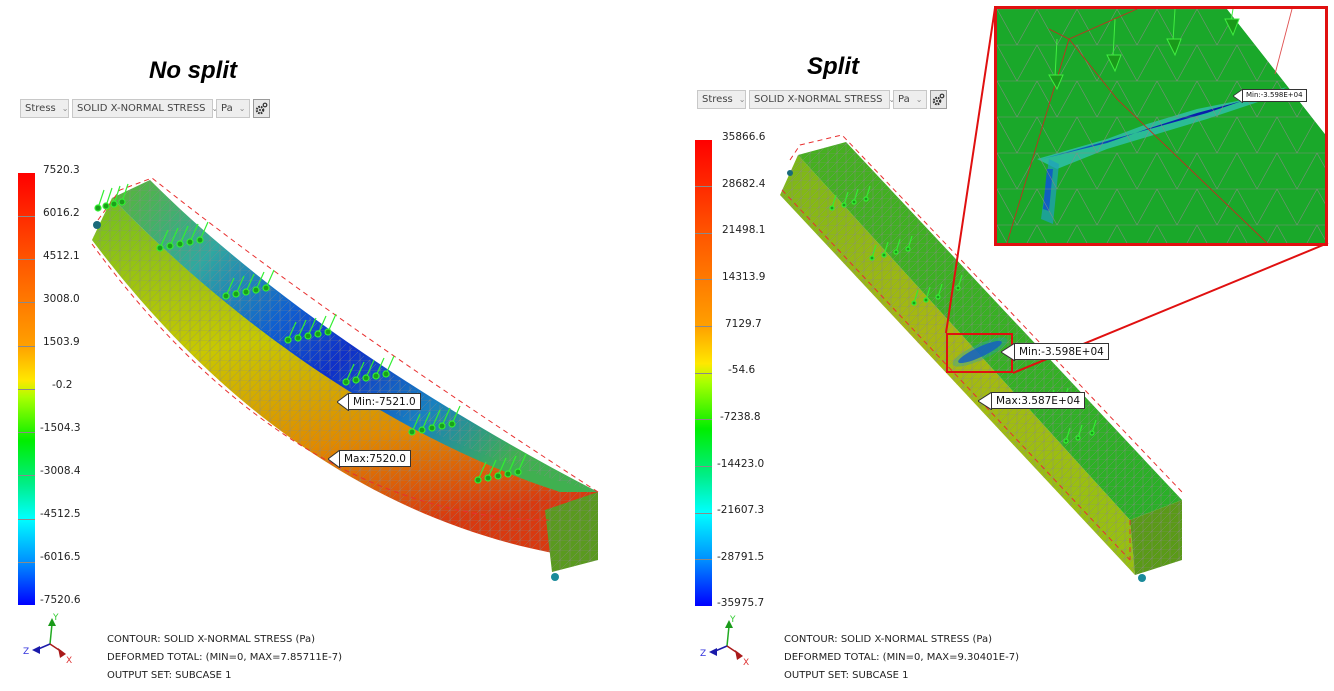 The height and width of the screenshot is (691, 1334). What do you see at coordinates (375, 458) in the screenshot?
I see `max-callout: Max:7520.0` at bounding box center [375, 458].